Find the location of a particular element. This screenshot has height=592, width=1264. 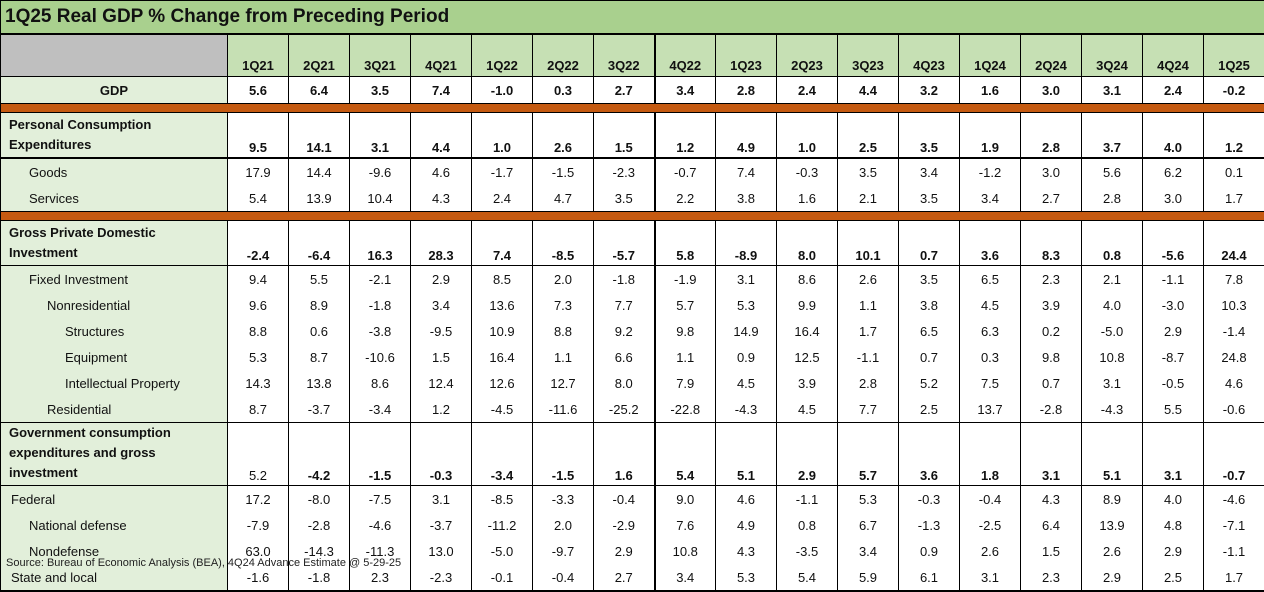

value-cell: 10.8 is located at coordinates (1112, 357).